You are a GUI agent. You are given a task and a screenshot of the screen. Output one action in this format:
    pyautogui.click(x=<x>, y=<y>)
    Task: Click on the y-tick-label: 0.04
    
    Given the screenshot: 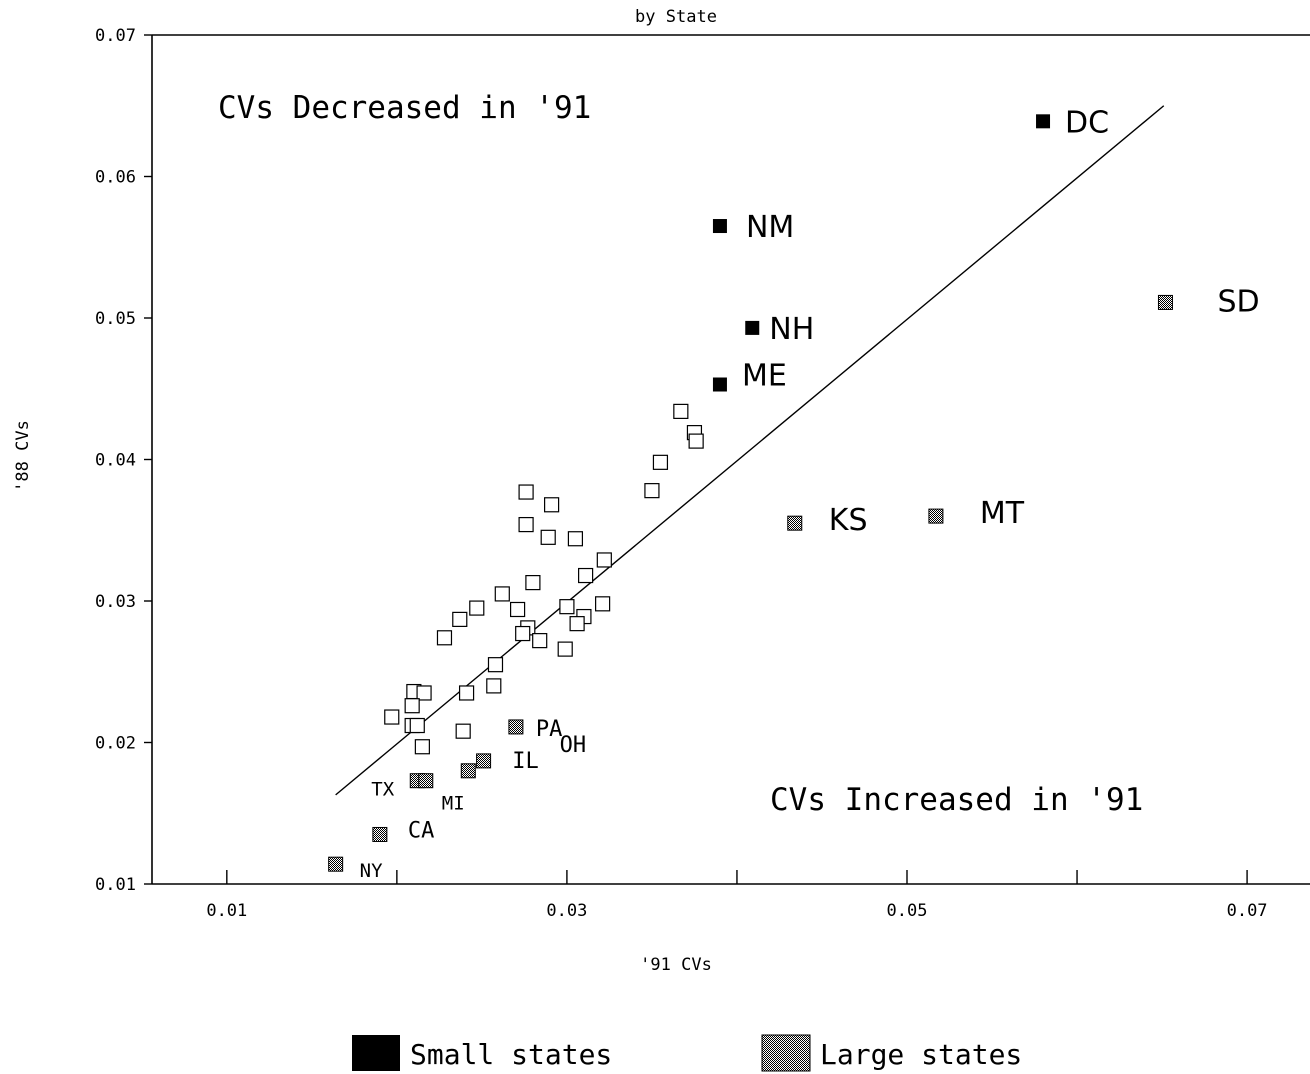 What is the action you would take?
    pyautogui.click(x=115, y=461)
    